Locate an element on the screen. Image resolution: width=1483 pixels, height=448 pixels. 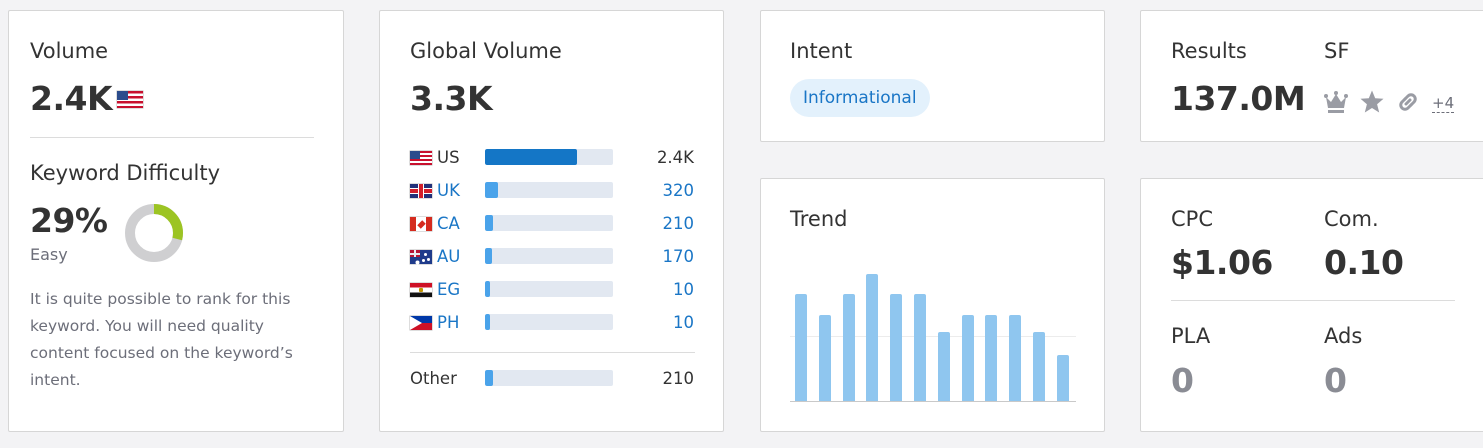
other-label: Other is located at coordinates (433, 378).